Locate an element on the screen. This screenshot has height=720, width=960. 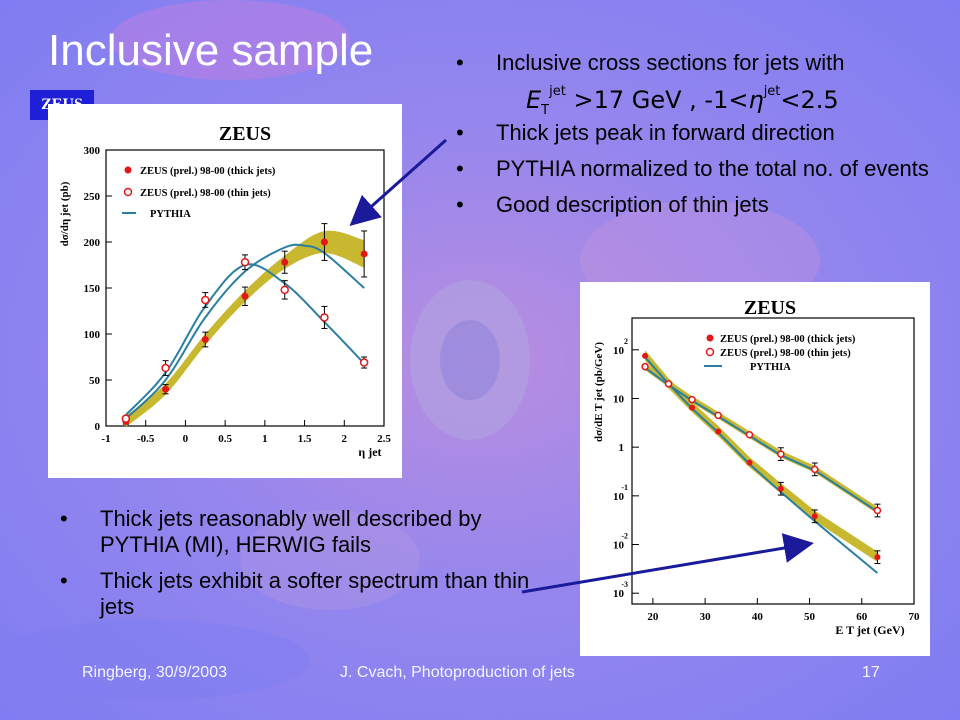
et-legend-thin-marker is located at coordinates (710, 352).